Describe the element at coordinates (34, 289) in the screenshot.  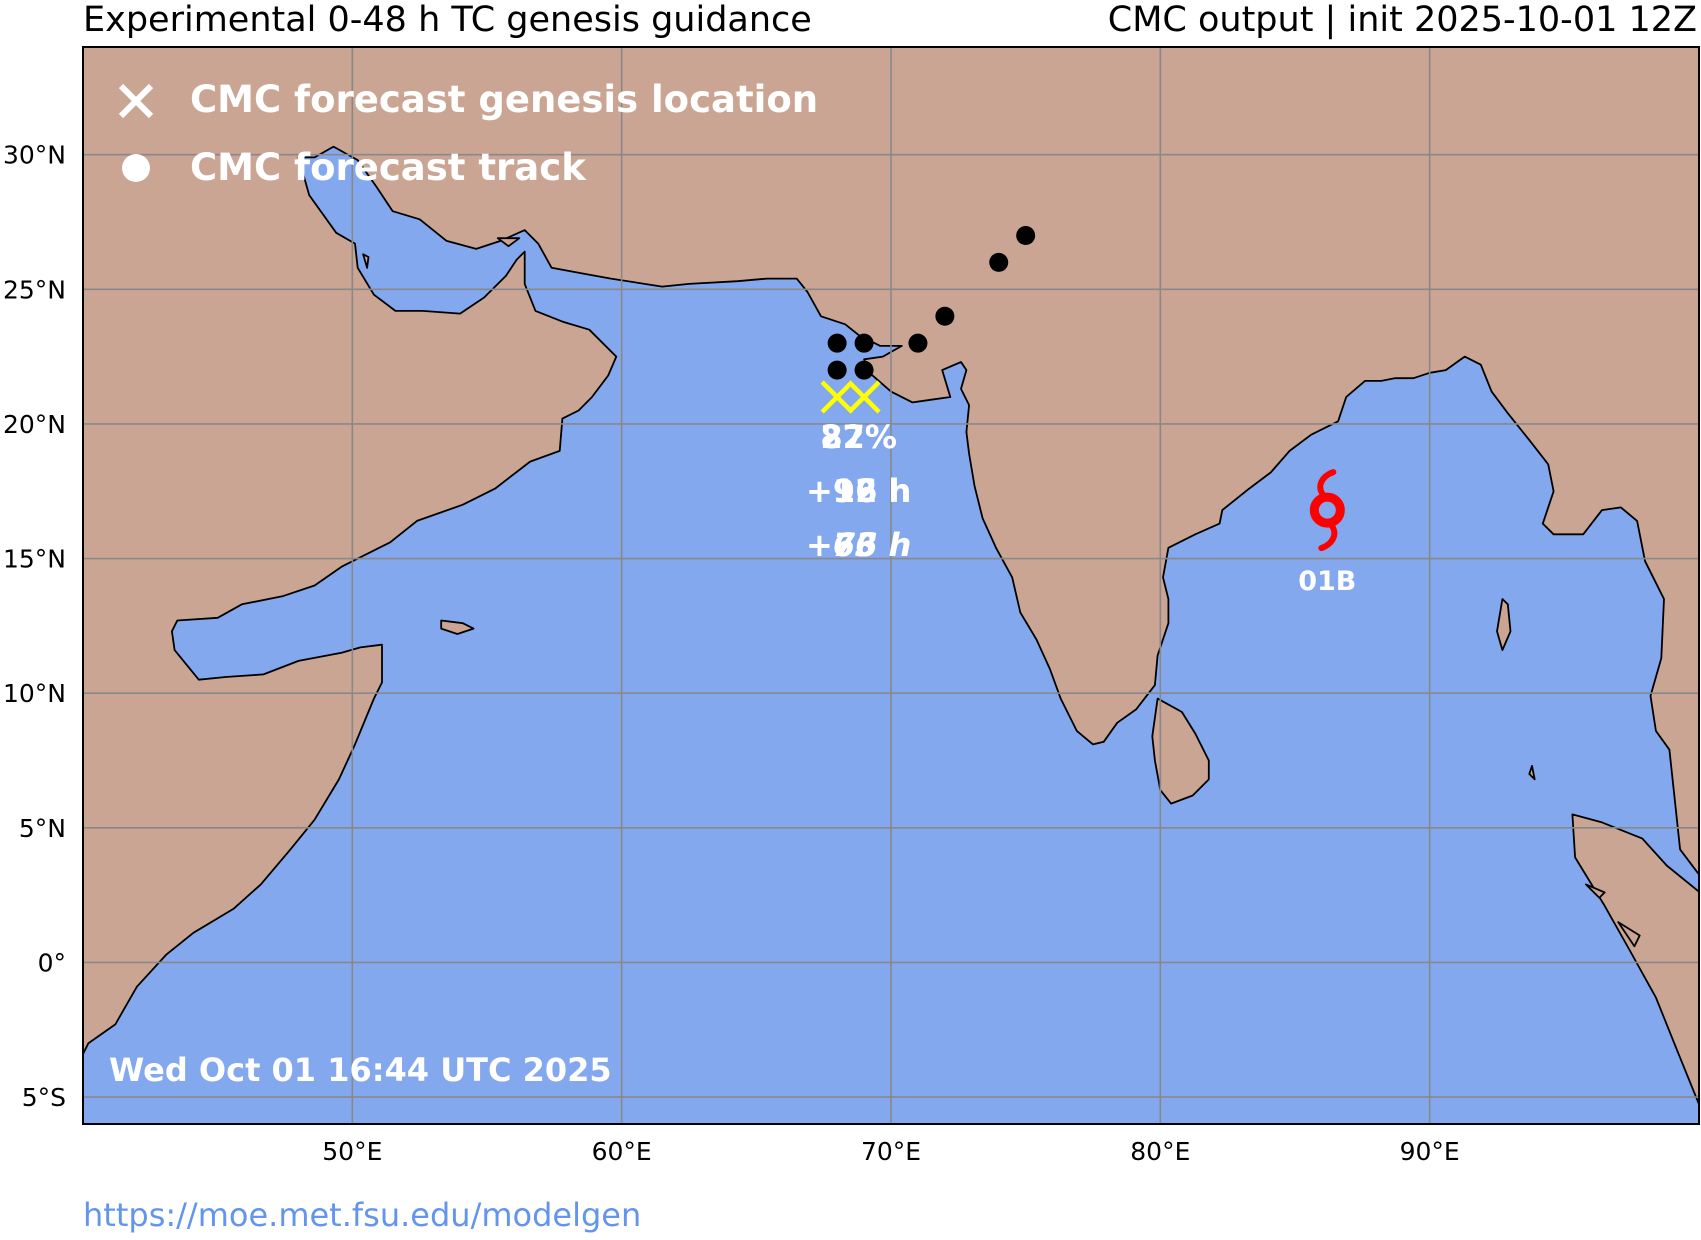
I see `lat-tick-label: 25°N` at that location.